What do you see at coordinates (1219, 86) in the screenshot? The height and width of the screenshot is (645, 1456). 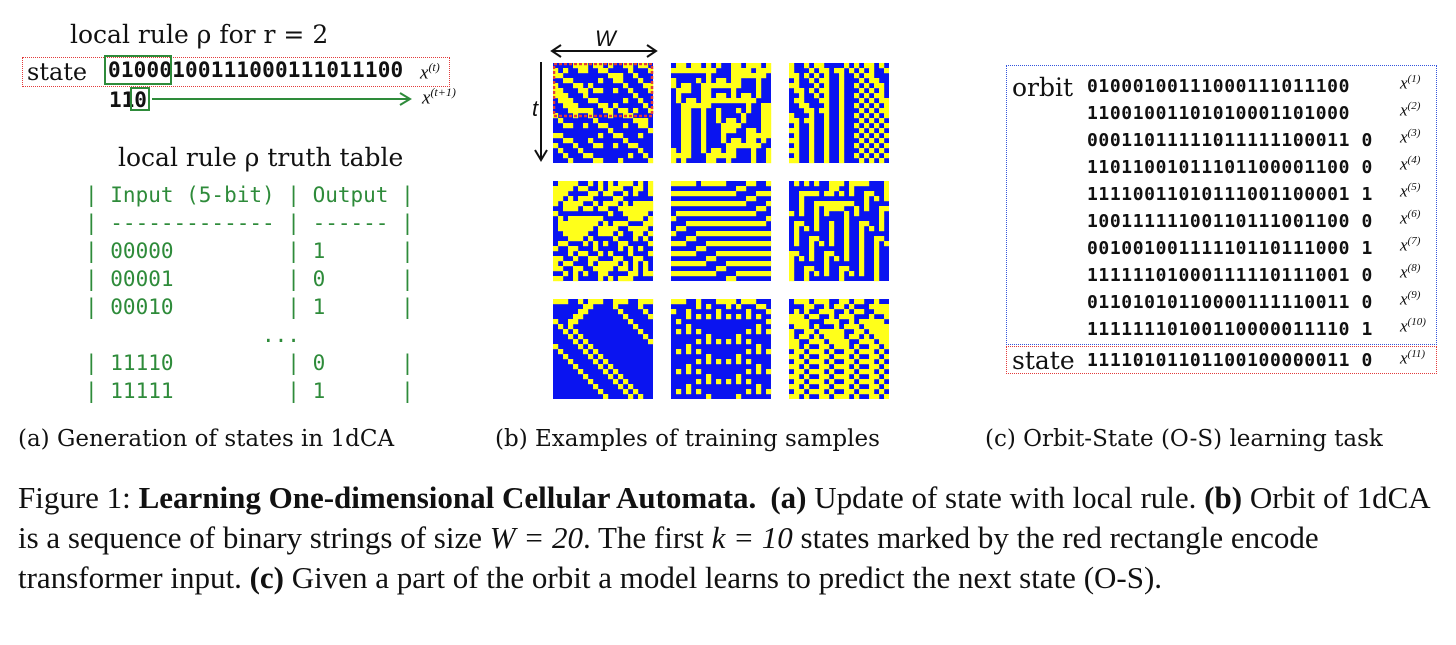 I see `orbit-row-bits: 01000100111000111011100` at bounding box center [1219, 86].